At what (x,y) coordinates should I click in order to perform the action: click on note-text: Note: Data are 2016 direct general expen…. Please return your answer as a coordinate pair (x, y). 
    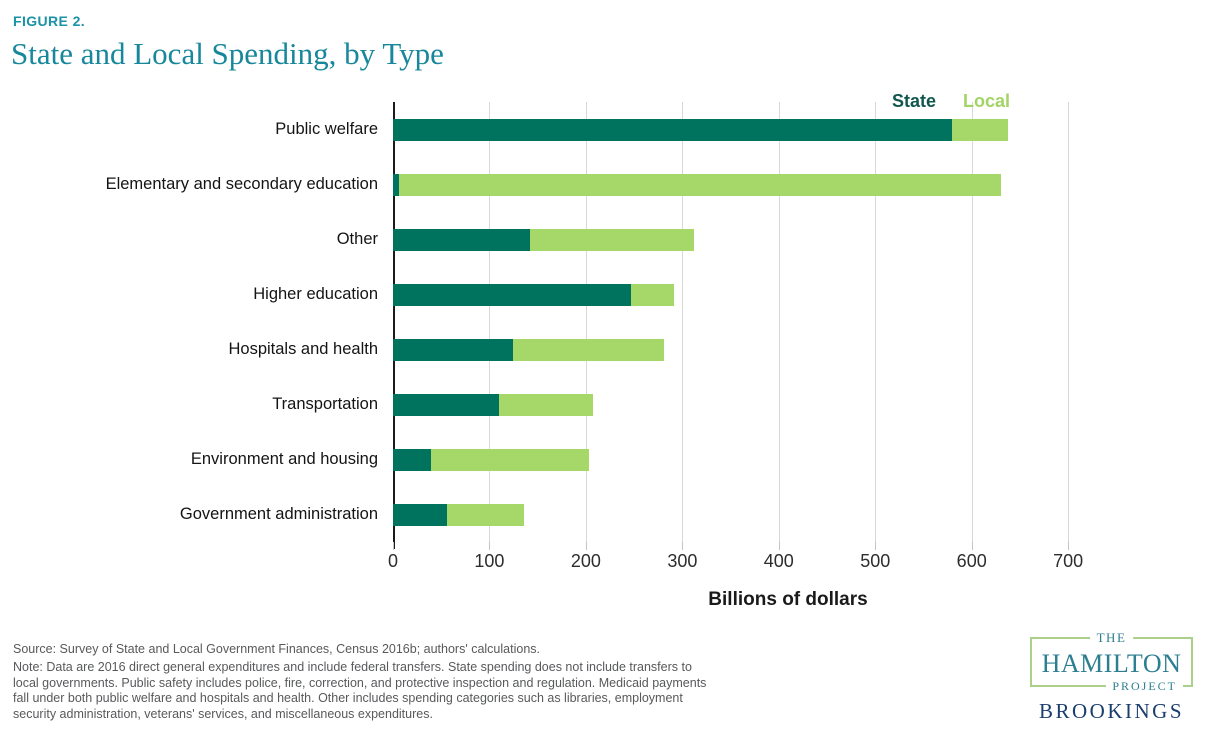
    Looking at the image, I should click on (360, 690).